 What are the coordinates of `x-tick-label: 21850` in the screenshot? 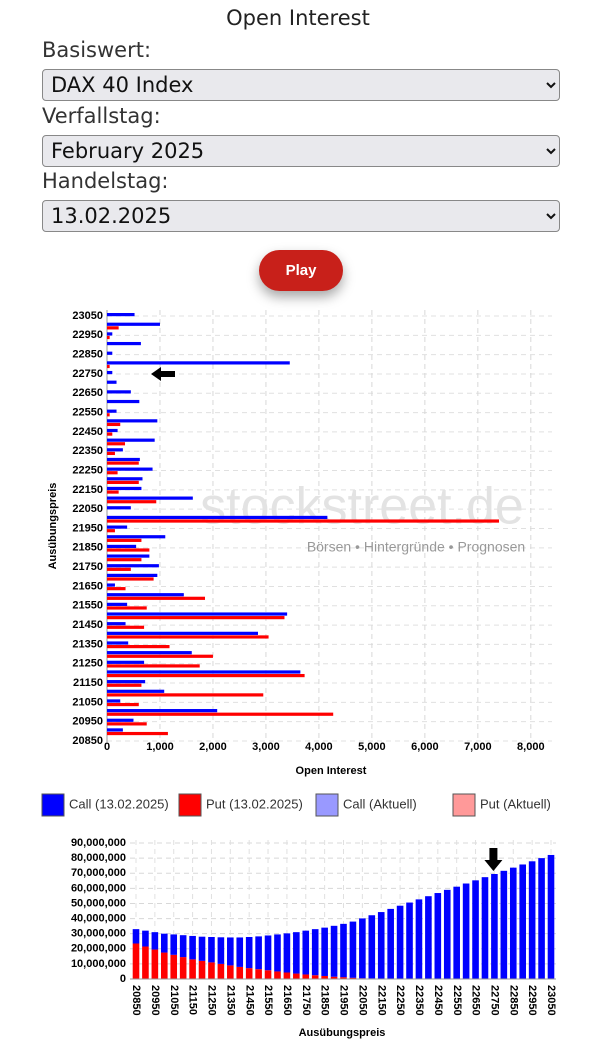 It's located at (325, 1000).